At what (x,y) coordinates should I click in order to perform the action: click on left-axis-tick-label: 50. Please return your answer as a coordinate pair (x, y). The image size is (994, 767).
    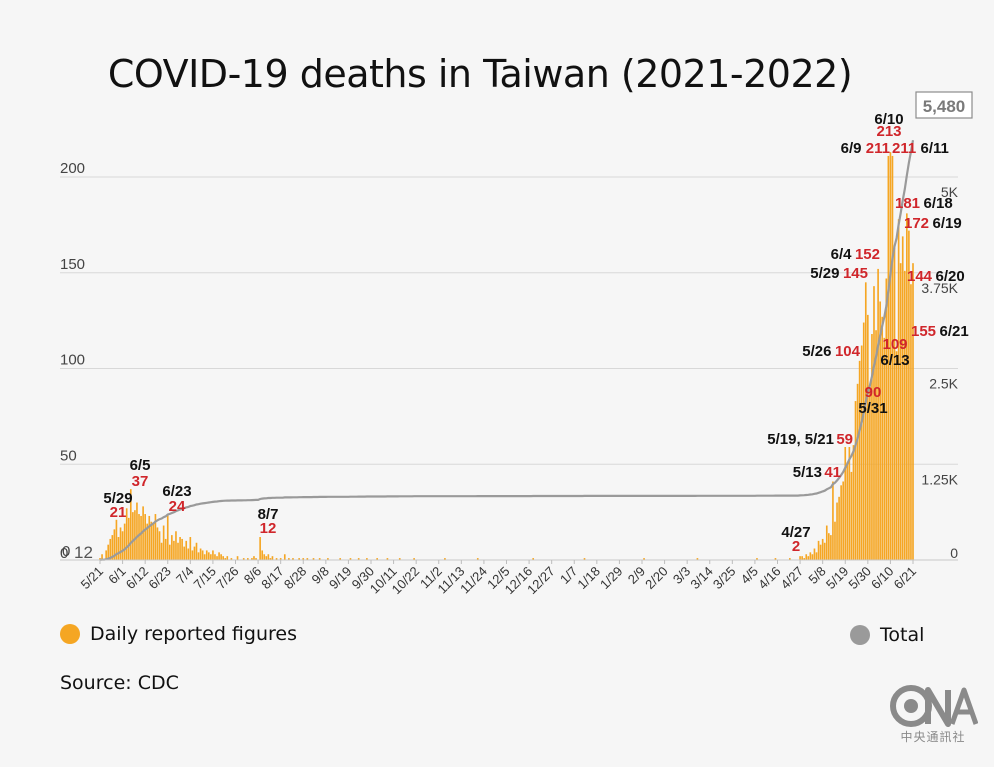
    Looking at the image, I should click on (68, 455).